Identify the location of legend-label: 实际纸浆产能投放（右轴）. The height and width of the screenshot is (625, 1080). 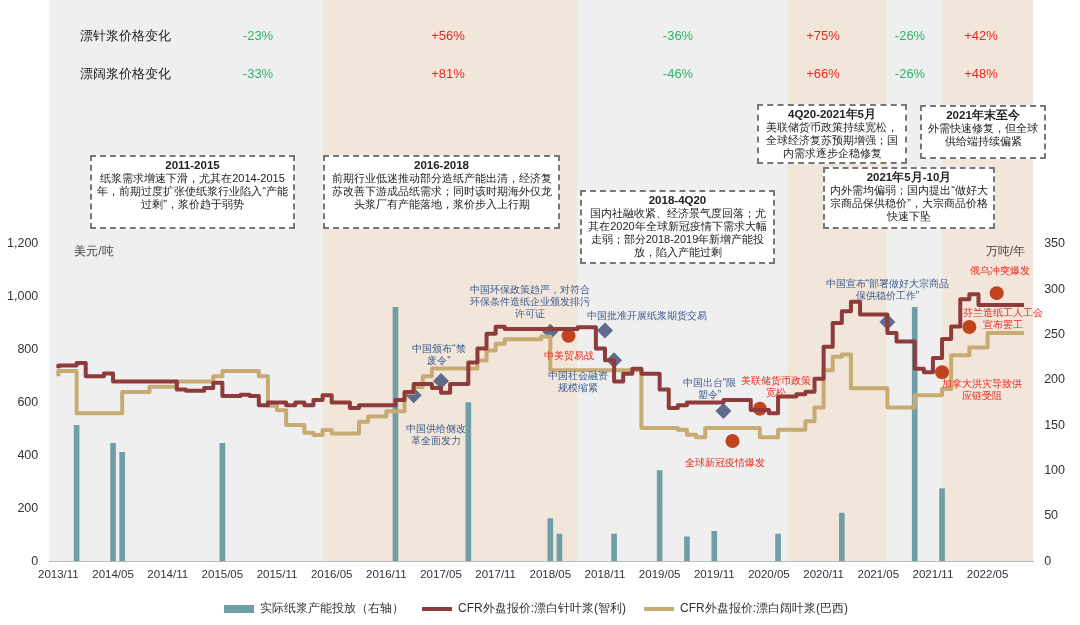
(332, 608).